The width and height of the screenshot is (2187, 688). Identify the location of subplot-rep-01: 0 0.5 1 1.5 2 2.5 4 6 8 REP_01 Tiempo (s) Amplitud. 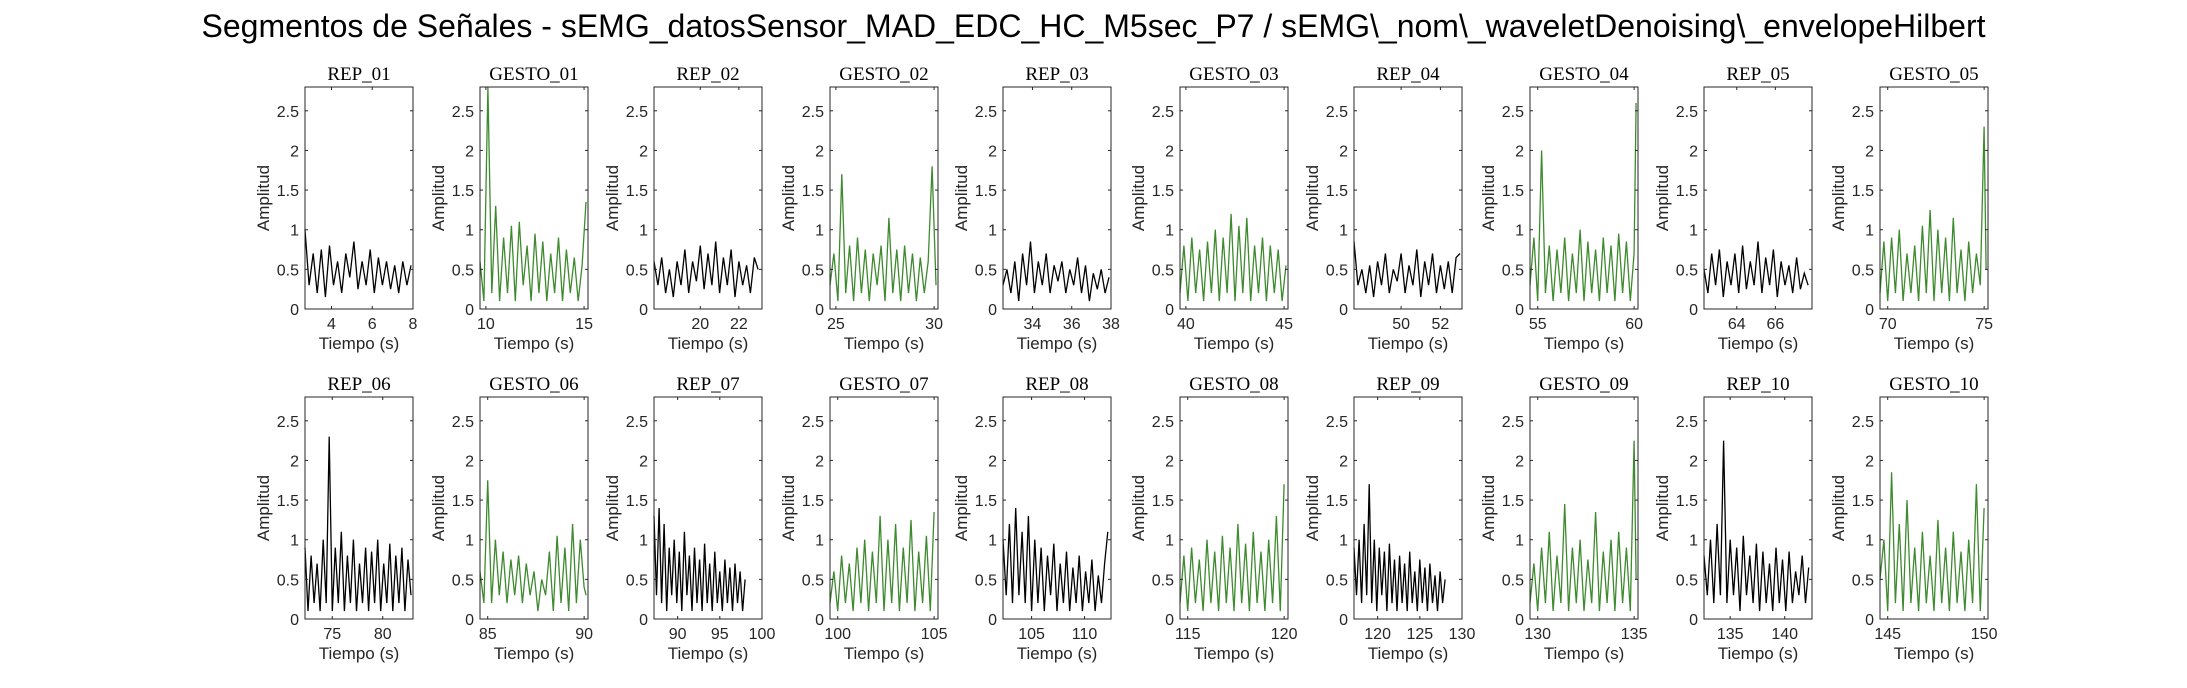
(336, 208).